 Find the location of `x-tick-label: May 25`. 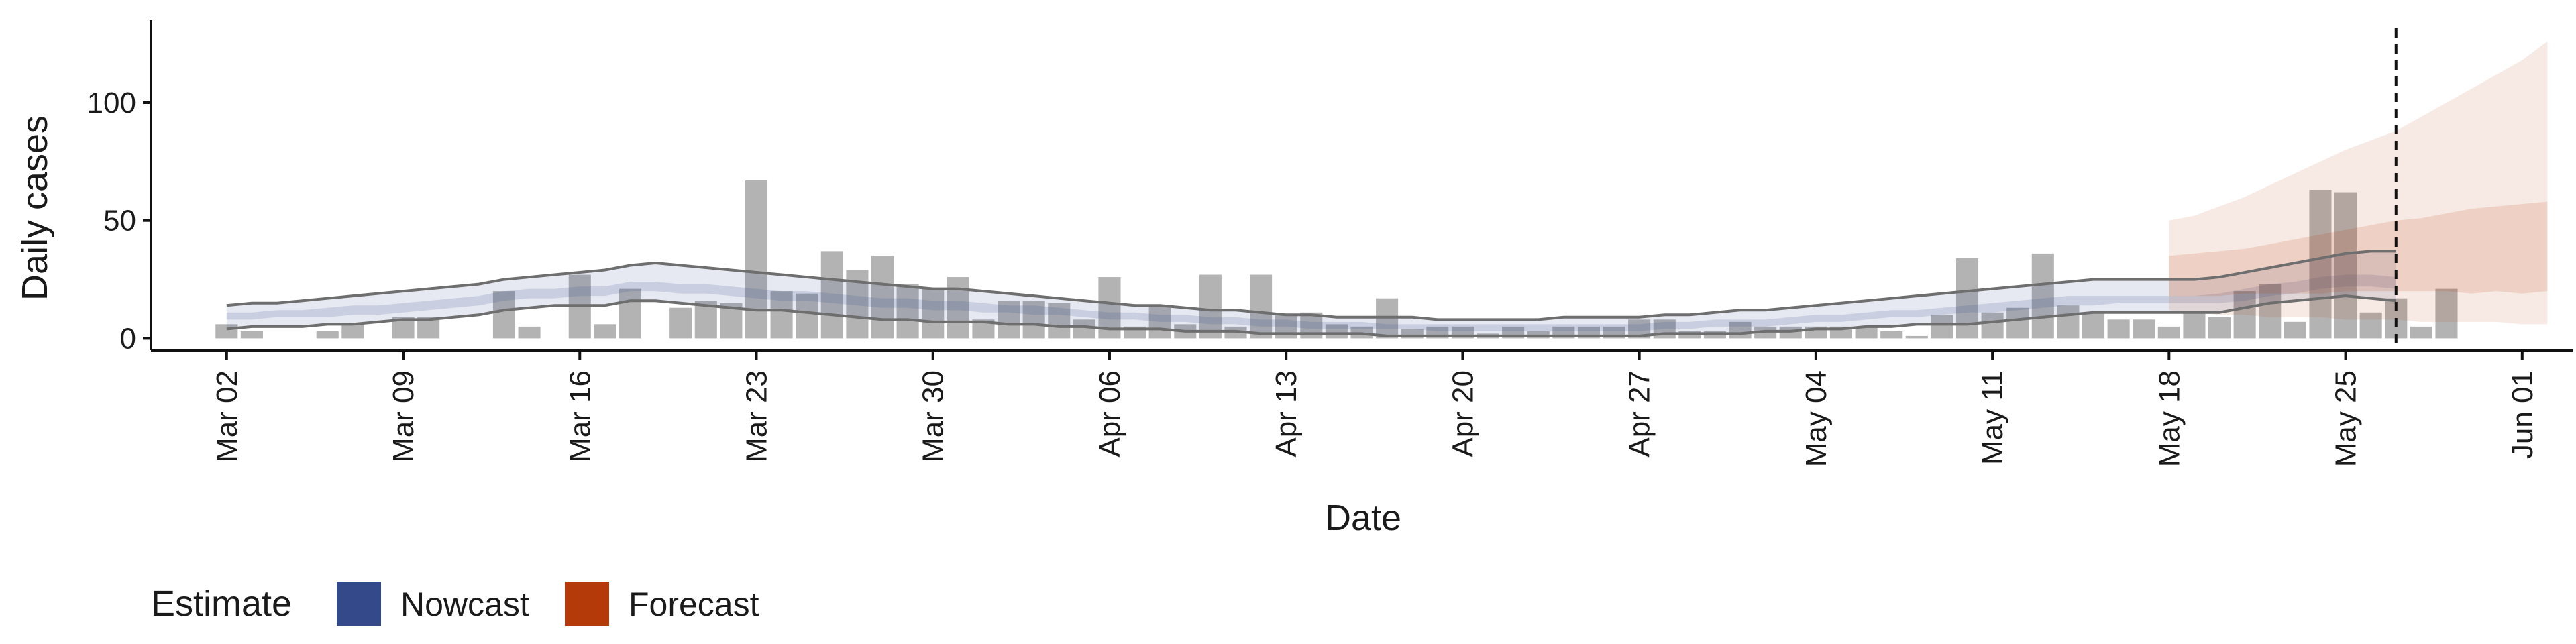

x-tick-label: May 25 is located at coordinates (2346, 418).